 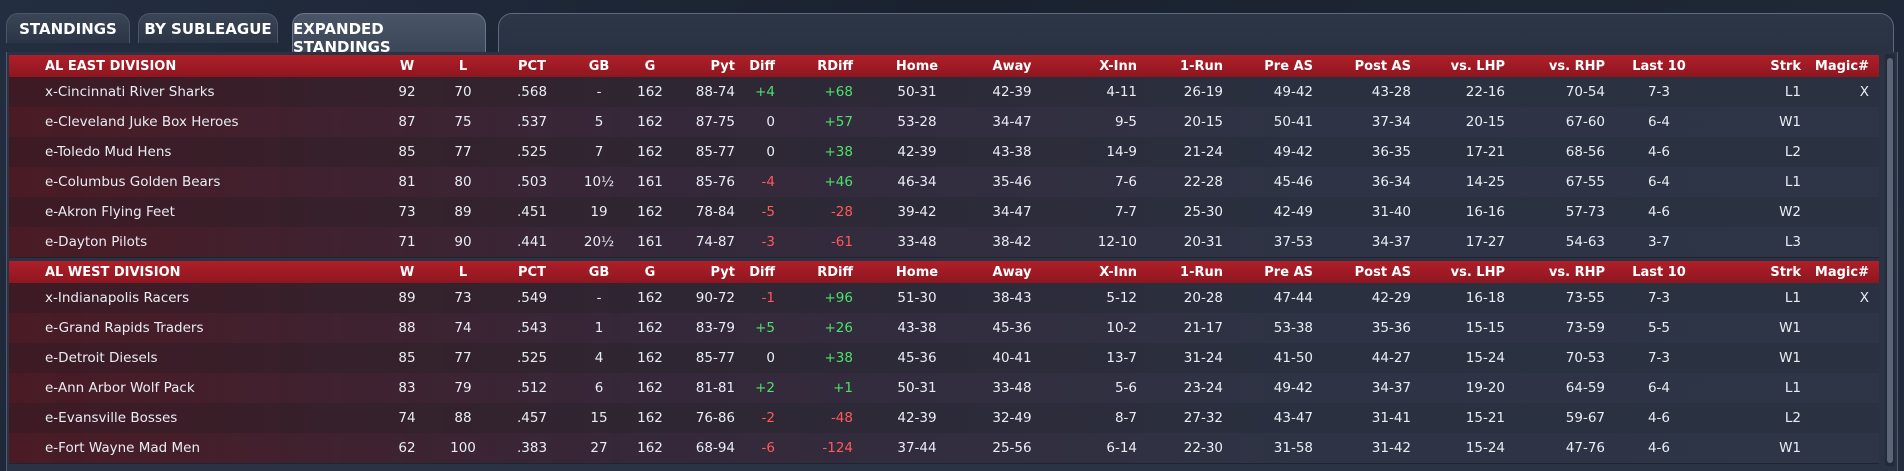 I want to click on stat-xinn: 9-5, so click(x=1125, y=122).